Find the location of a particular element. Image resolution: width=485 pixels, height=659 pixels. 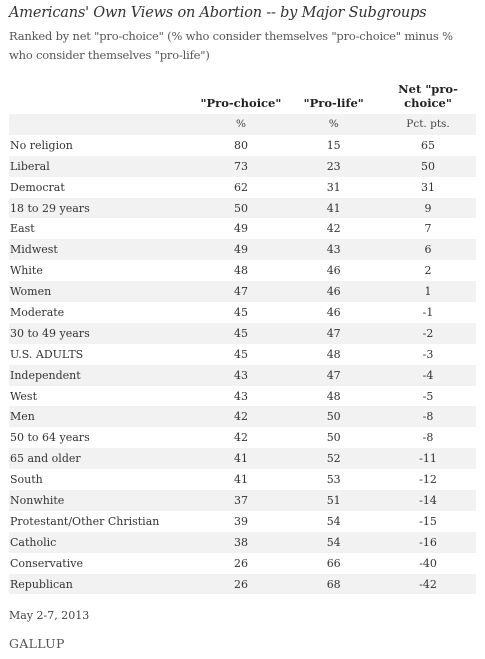

value-pro-life: 68 is located at coordinates (334, 584).